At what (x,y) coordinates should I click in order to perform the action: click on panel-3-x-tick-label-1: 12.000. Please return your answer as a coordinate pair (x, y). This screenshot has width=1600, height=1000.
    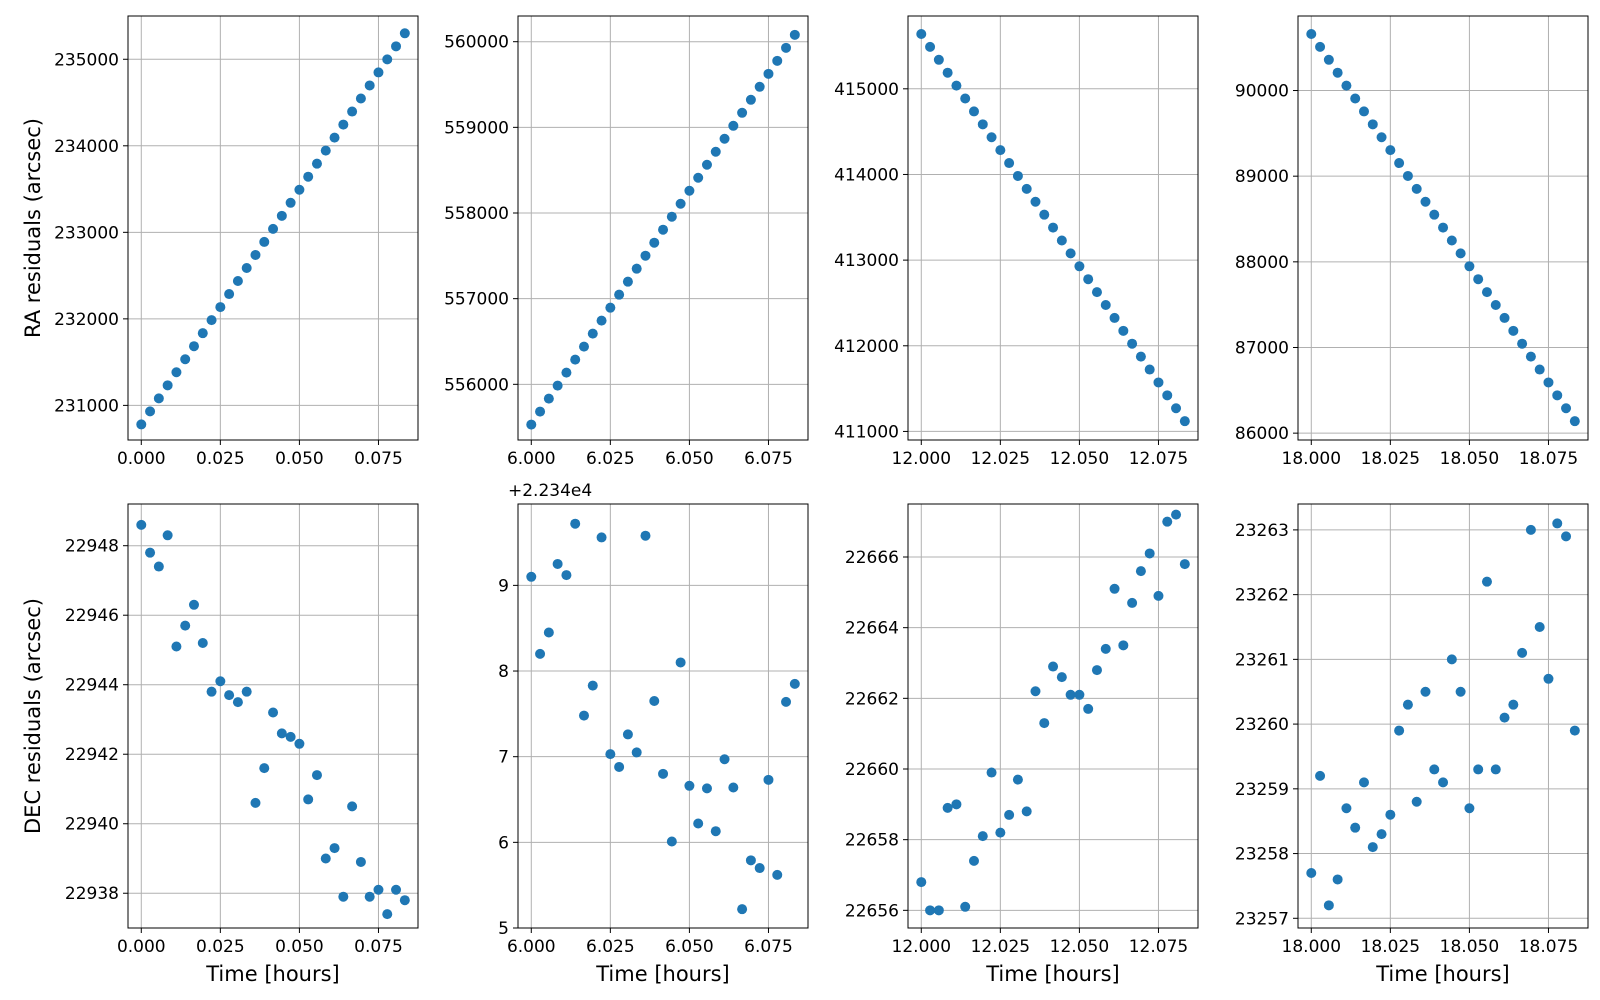
    Looking at the image, I should click on (921, 459).